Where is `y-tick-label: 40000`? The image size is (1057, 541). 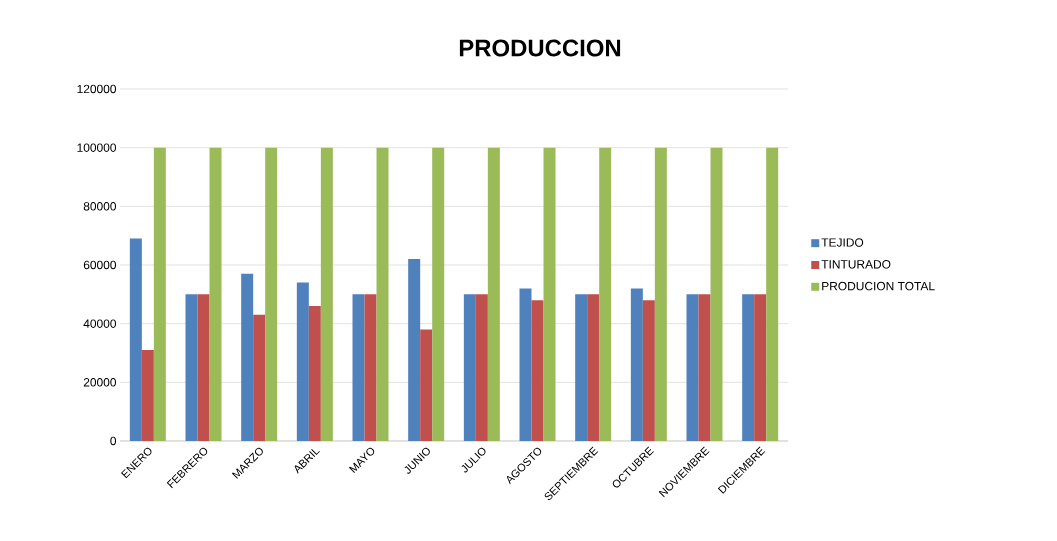 y-tick-label: 40000 is located at coordinates (100, 323).